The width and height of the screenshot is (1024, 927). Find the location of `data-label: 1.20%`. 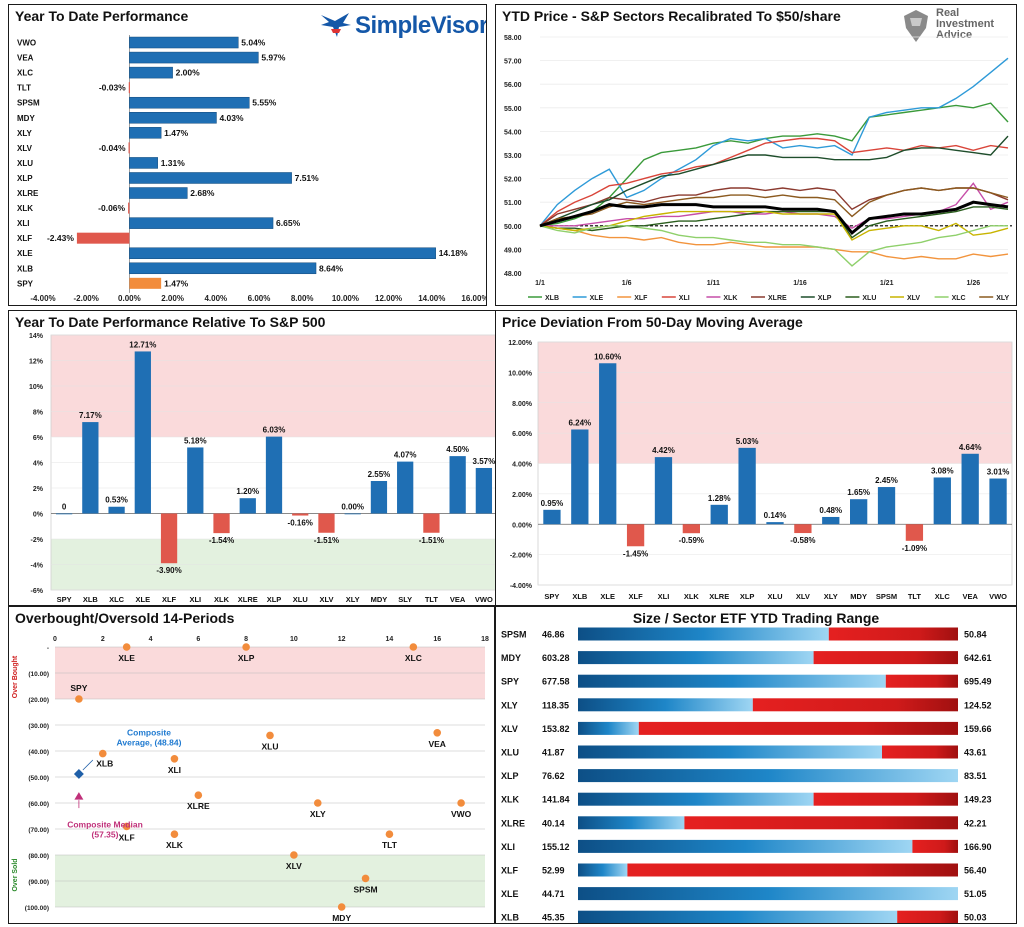

data-label: 1.20% is located at coordinates (247, 491).